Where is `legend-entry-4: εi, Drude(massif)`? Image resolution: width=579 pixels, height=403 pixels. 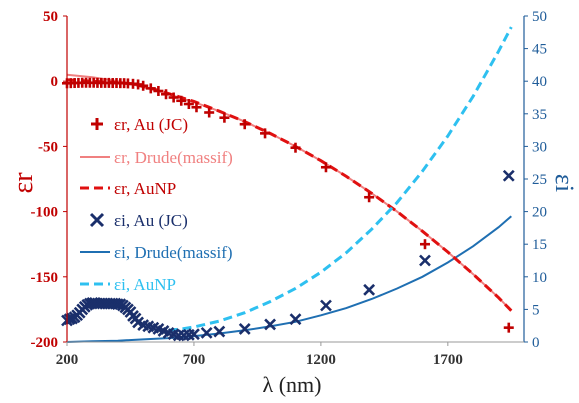 legend-entry-4: εi, Drude(massif) is located at coordinates (156, 252).